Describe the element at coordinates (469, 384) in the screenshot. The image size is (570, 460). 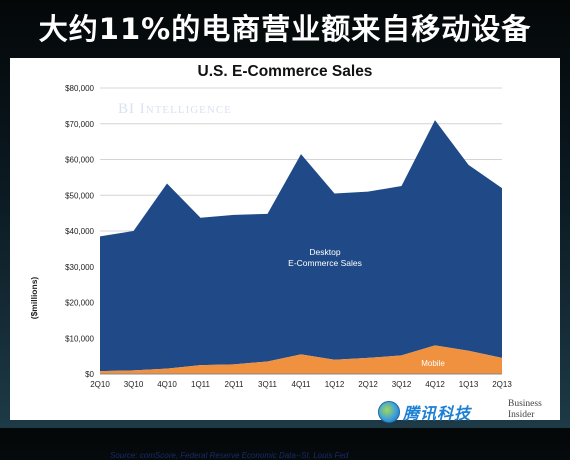
I see `x-tick-label: 1Q13` at that location.